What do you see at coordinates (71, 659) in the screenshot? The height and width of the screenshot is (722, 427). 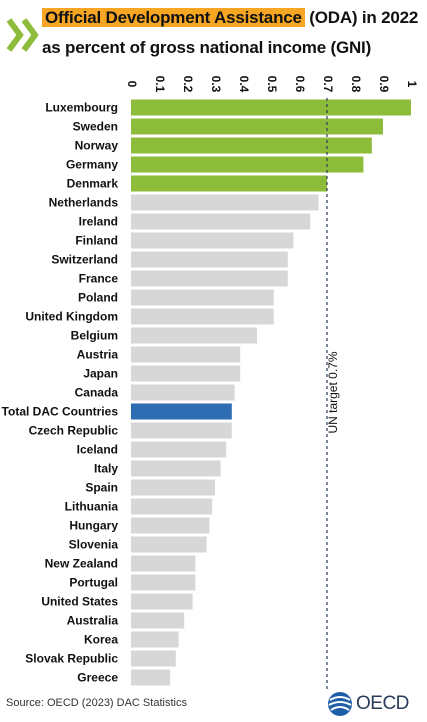 I see `category-label: Slovak Republic` at bounding box center [71, 659].